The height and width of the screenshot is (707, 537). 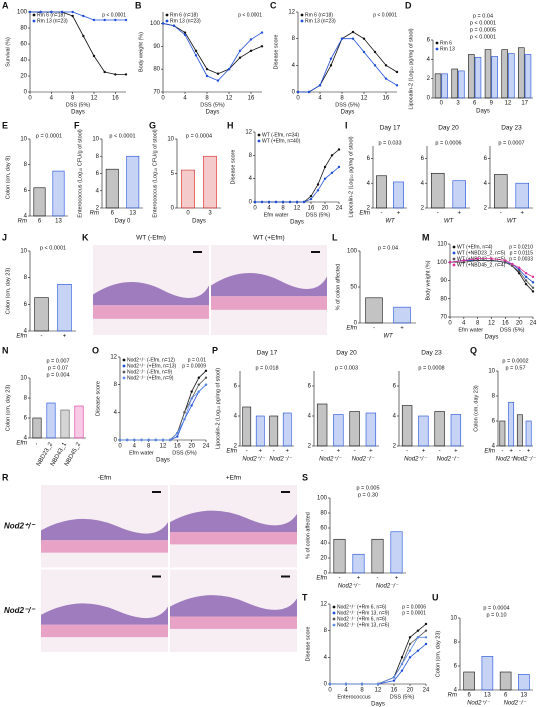 I want to click on p-value: p = 0.10, so click(x=496, y=615).